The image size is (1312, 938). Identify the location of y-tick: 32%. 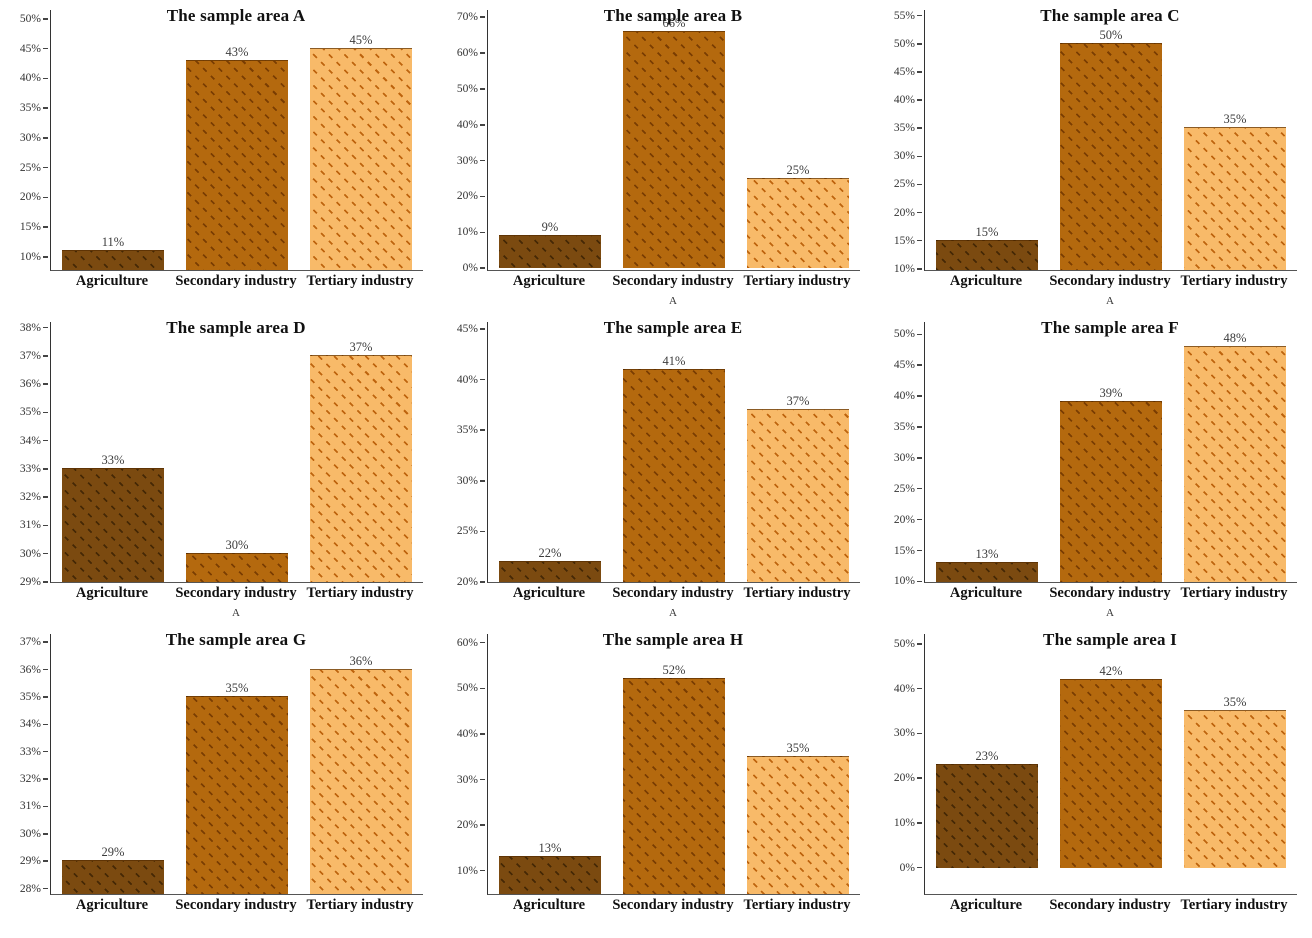
(34, 779).